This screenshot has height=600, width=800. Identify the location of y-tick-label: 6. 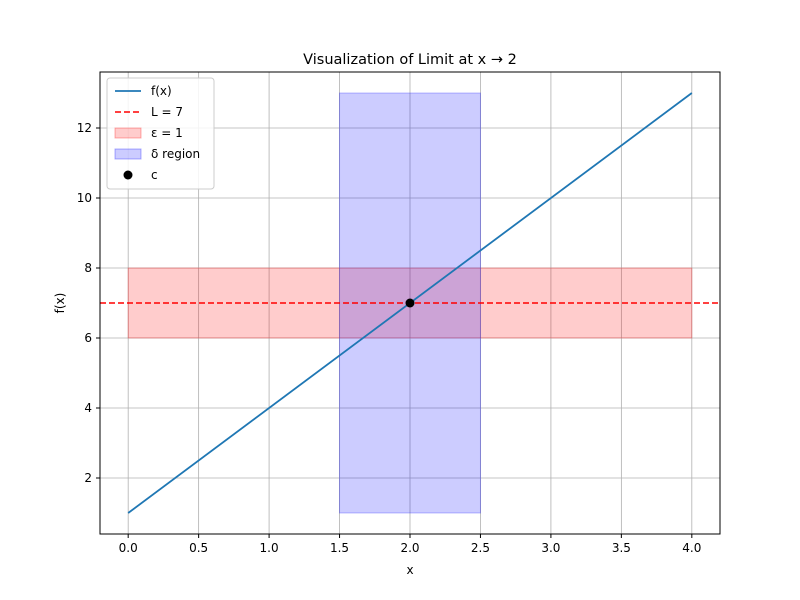
(88, 338).